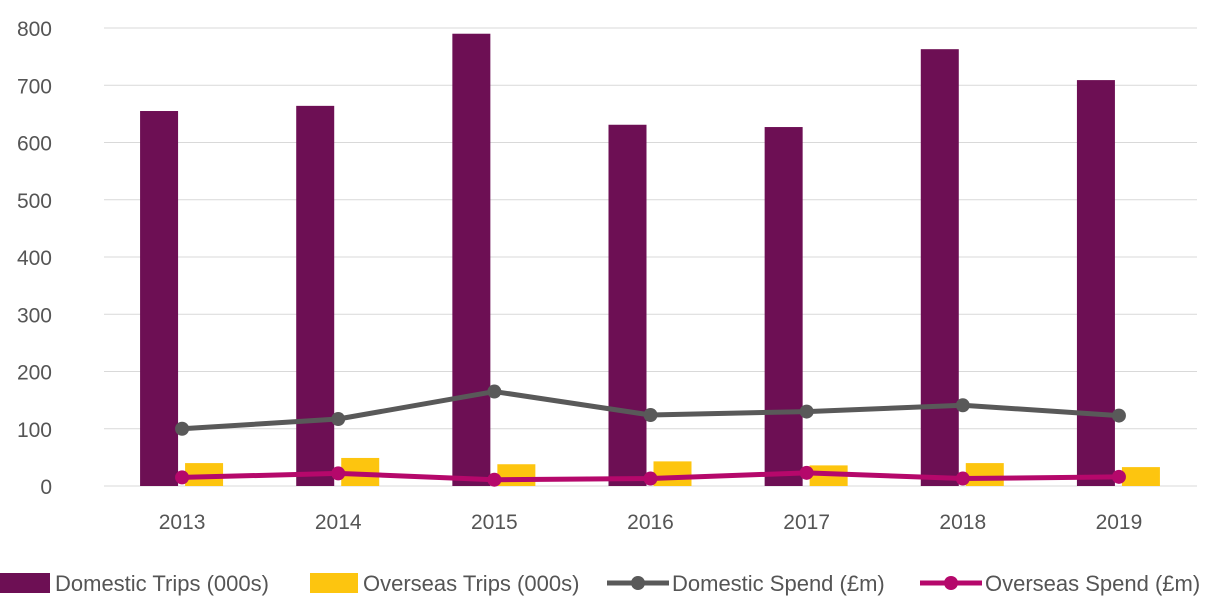  I want to click on x-axis-tick-labels: 2013 2014 2015 2016 2017 2018 2019, so click(651, 522).